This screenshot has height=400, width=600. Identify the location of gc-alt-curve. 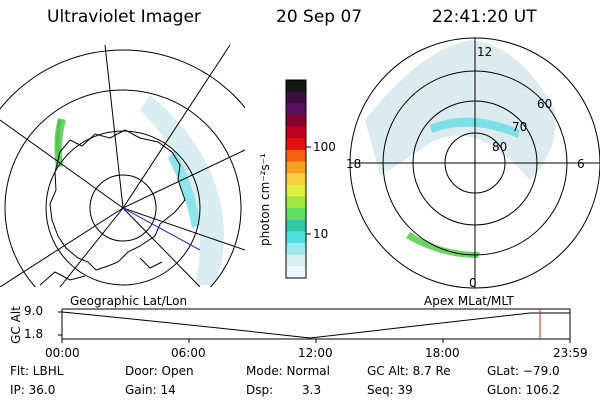
(315, 325).